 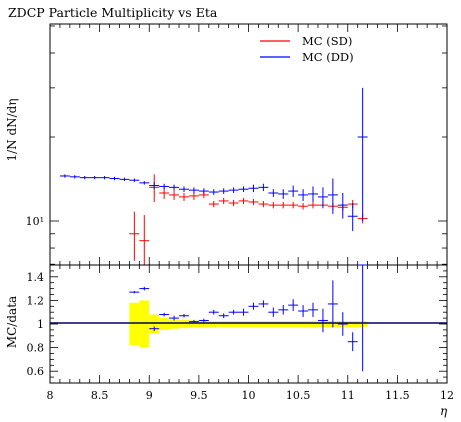 What do you see at coordinates (397, 395) in the screenshot?
I see `x-tick-label: 11.5` at bounding box center [397, 395].